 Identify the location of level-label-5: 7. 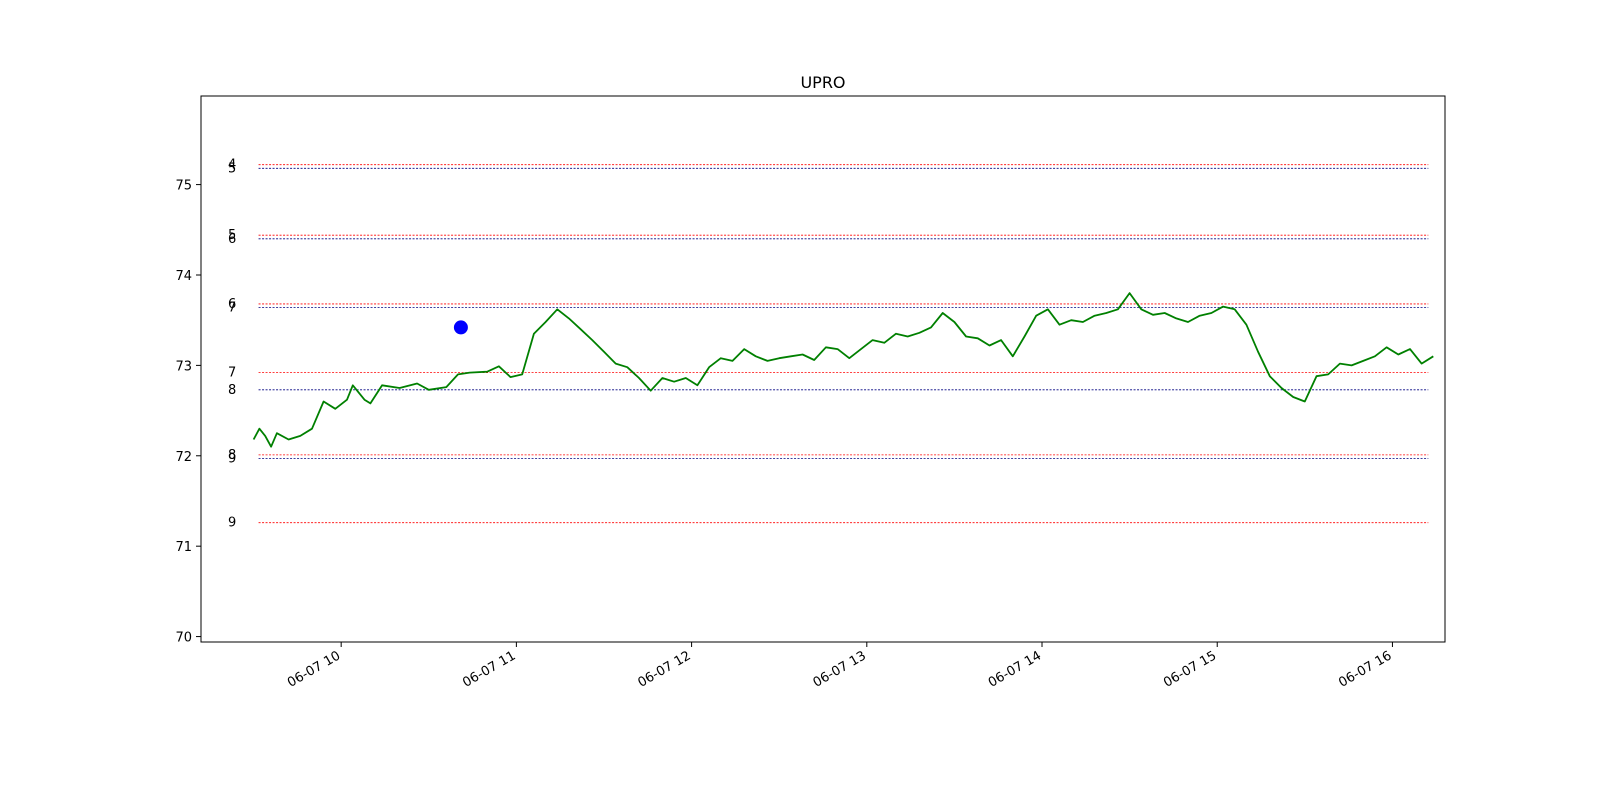
(232, 308).